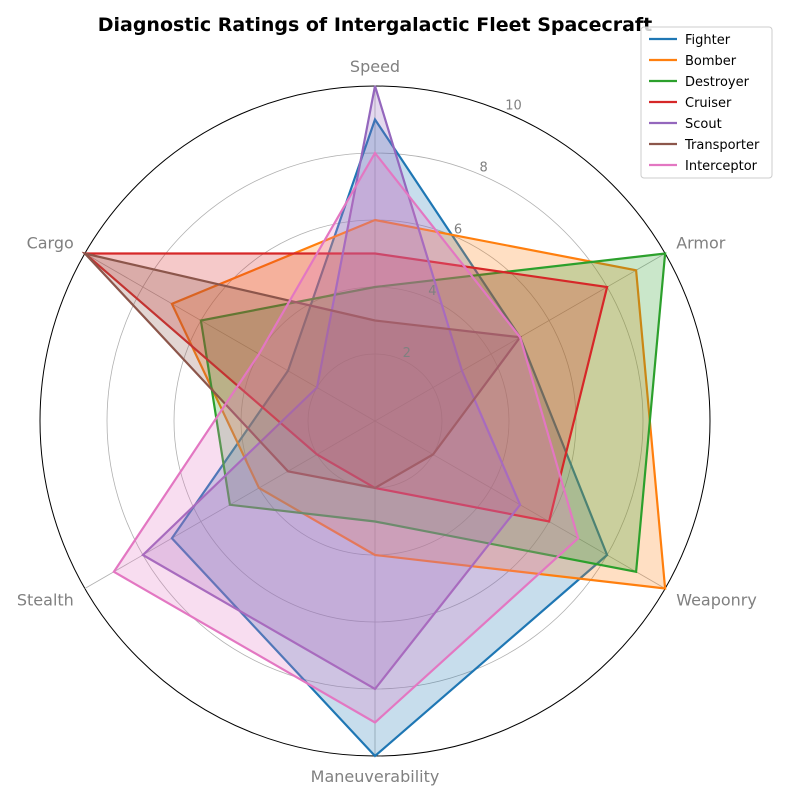 The image size is (800, 800). I want to click on legend-label-cruiser: Cruiser, so click(708, 103).